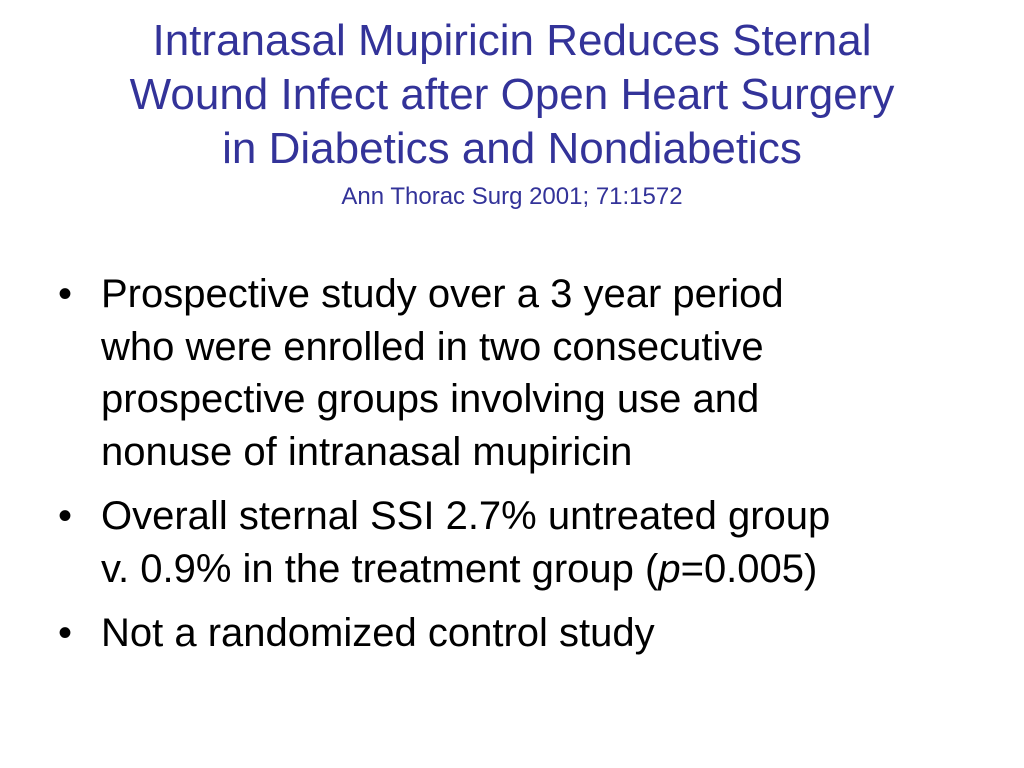 The height and width of the screenshot is (768, 1024). Describe the element at coordinates (512, 148) in the screenshot. I see `title-line-3: in Diabetics and Nondiabetics` at that location.